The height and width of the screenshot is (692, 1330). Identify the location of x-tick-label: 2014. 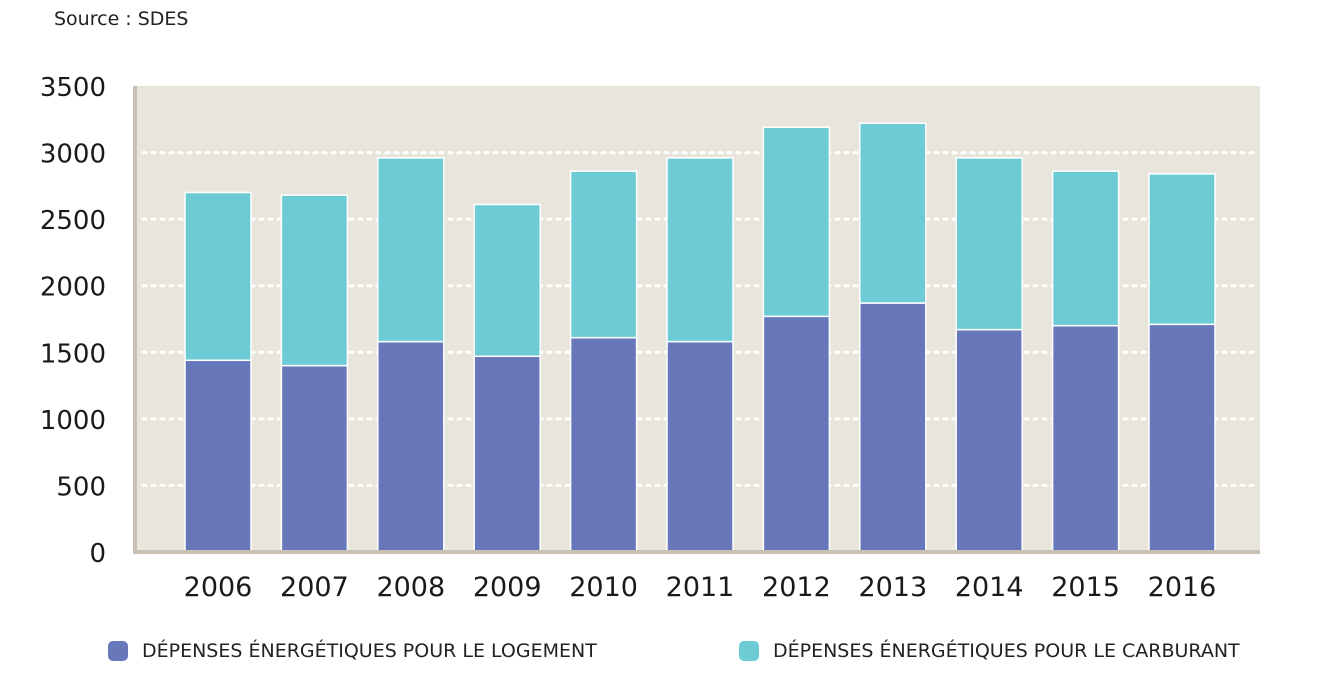
(989, 587).